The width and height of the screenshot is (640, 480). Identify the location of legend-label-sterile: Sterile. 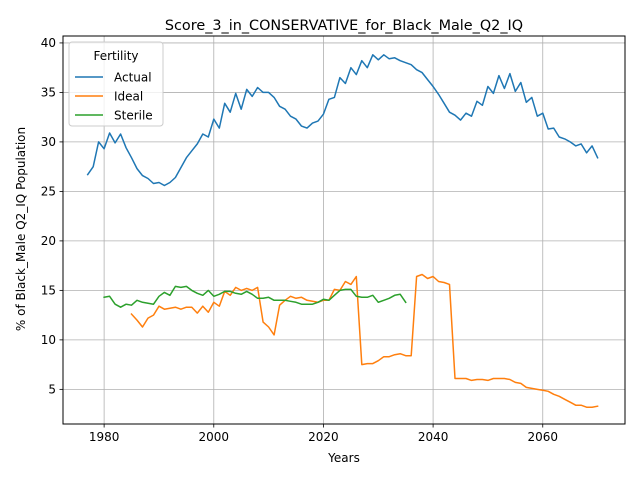
(133, 115).